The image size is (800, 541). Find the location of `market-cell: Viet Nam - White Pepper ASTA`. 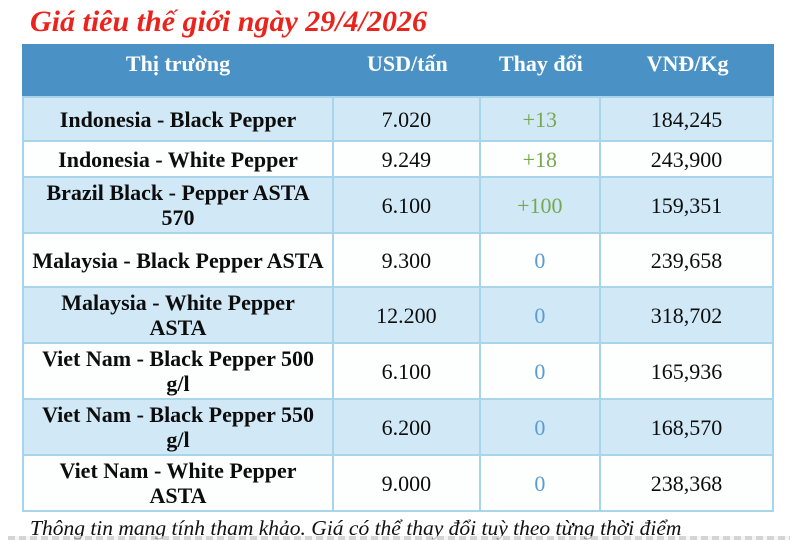

market-cell: Viet Nam - White Pepper ASTA is located at coordinates (178, 484).